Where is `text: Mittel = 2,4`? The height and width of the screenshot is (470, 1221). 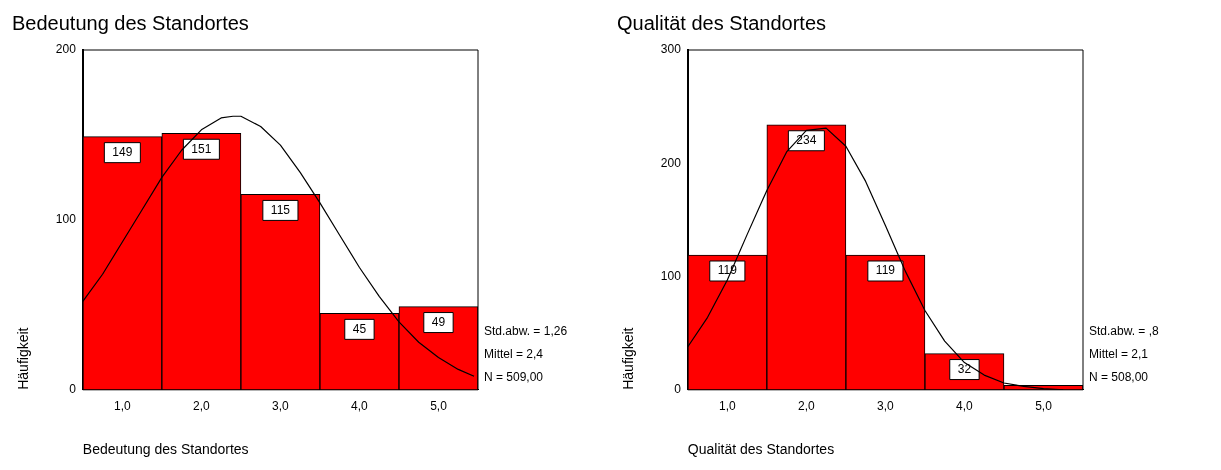
text: Mittel = 2,4 is located at coordinates (514, 354).